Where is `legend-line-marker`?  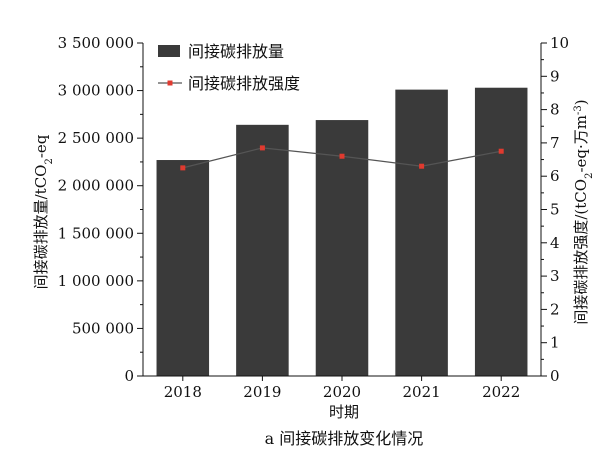
legend-line-marker is located at coordinates (170, 83).